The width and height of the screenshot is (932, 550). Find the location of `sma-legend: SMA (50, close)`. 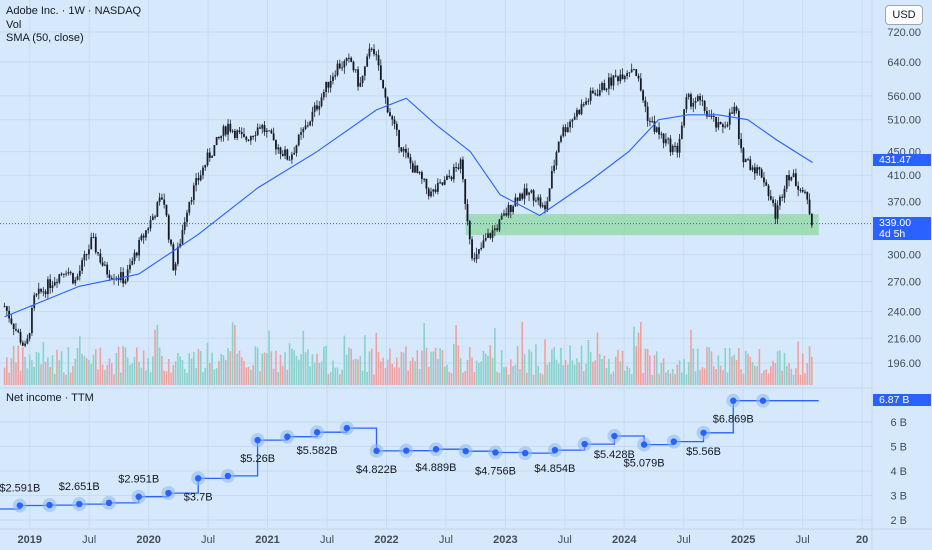

sma-legend: SMA (50, close) is located at coordinates (45, 38).